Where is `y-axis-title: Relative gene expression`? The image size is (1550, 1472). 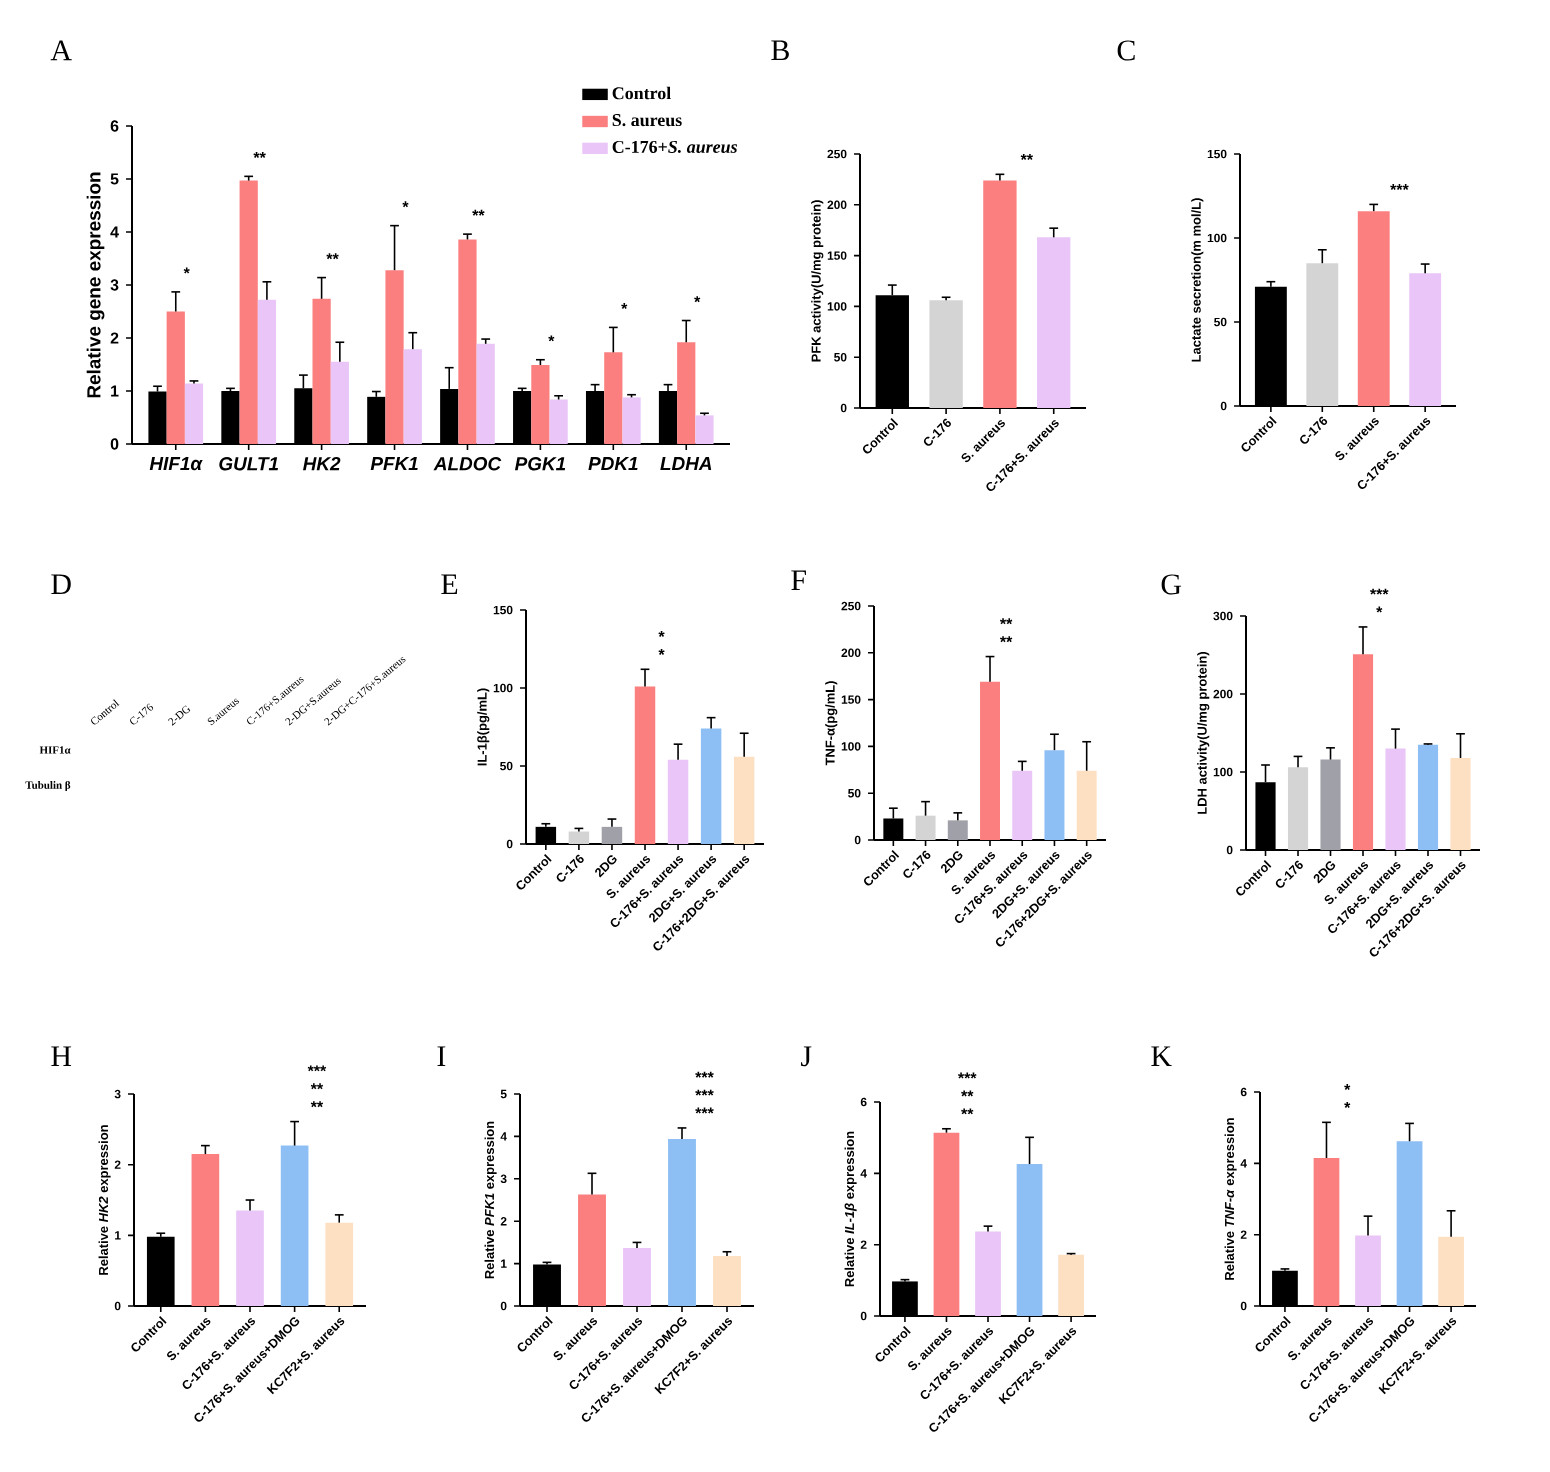
y-axis-title: Relative gene expression is located at coordinates (95, 285).